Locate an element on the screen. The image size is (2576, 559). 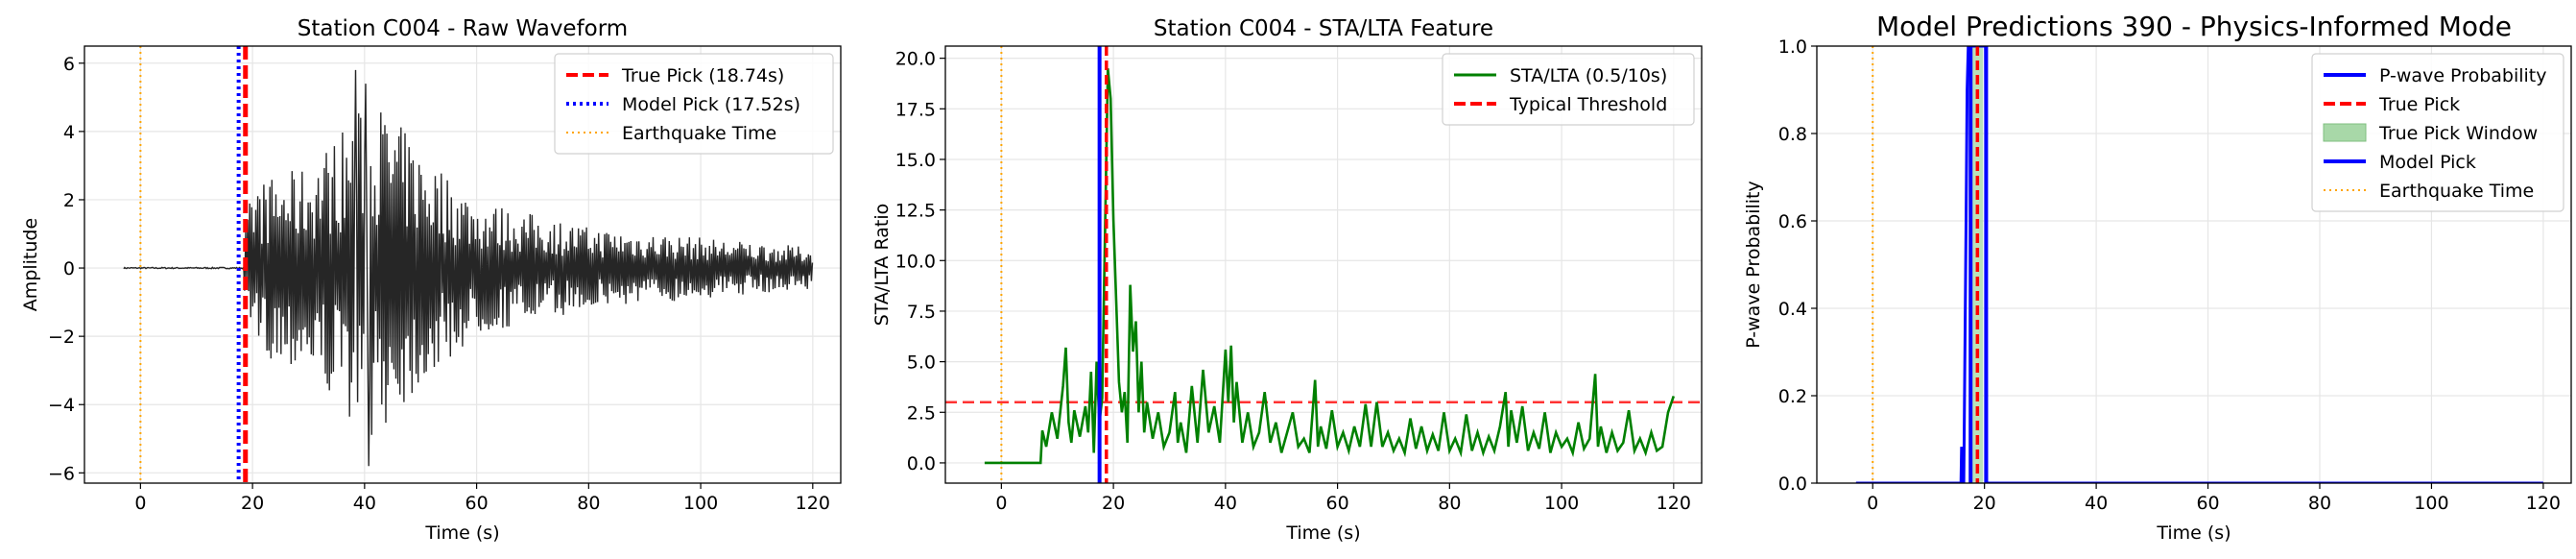
y-tick-label: 17.5 is located at coordinates (915, 109).